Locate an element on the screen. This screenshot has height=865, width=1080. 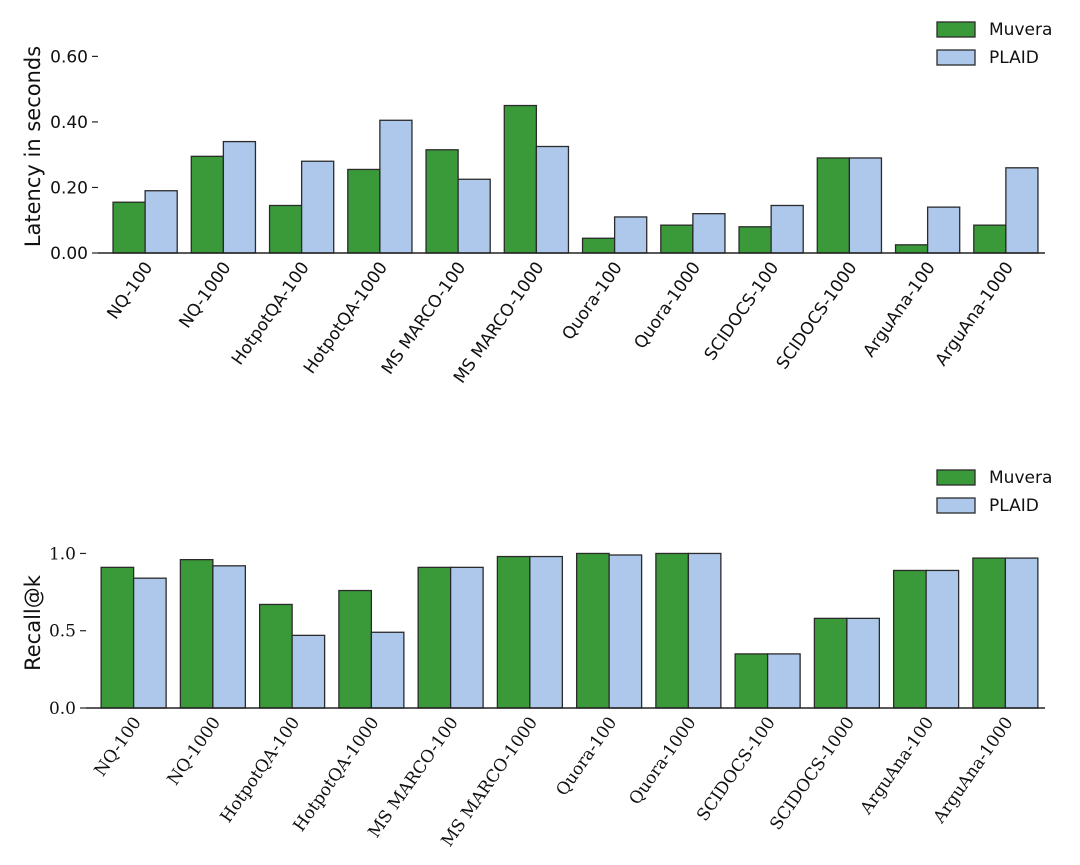
y-tick-label: 0.0 is located at coordinates (62, 709).